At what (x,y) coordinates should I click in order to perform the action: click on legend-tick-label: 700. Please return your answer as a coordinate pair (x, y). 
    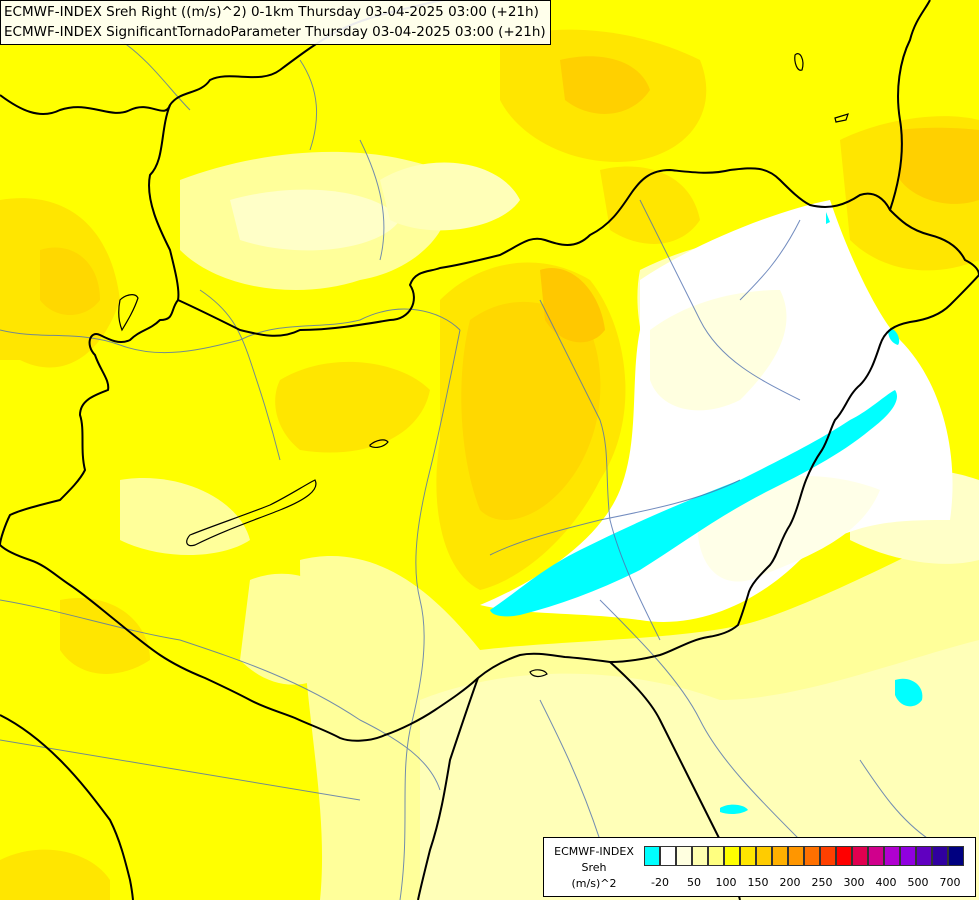
    Looking at the image, I should click on (950, 882).